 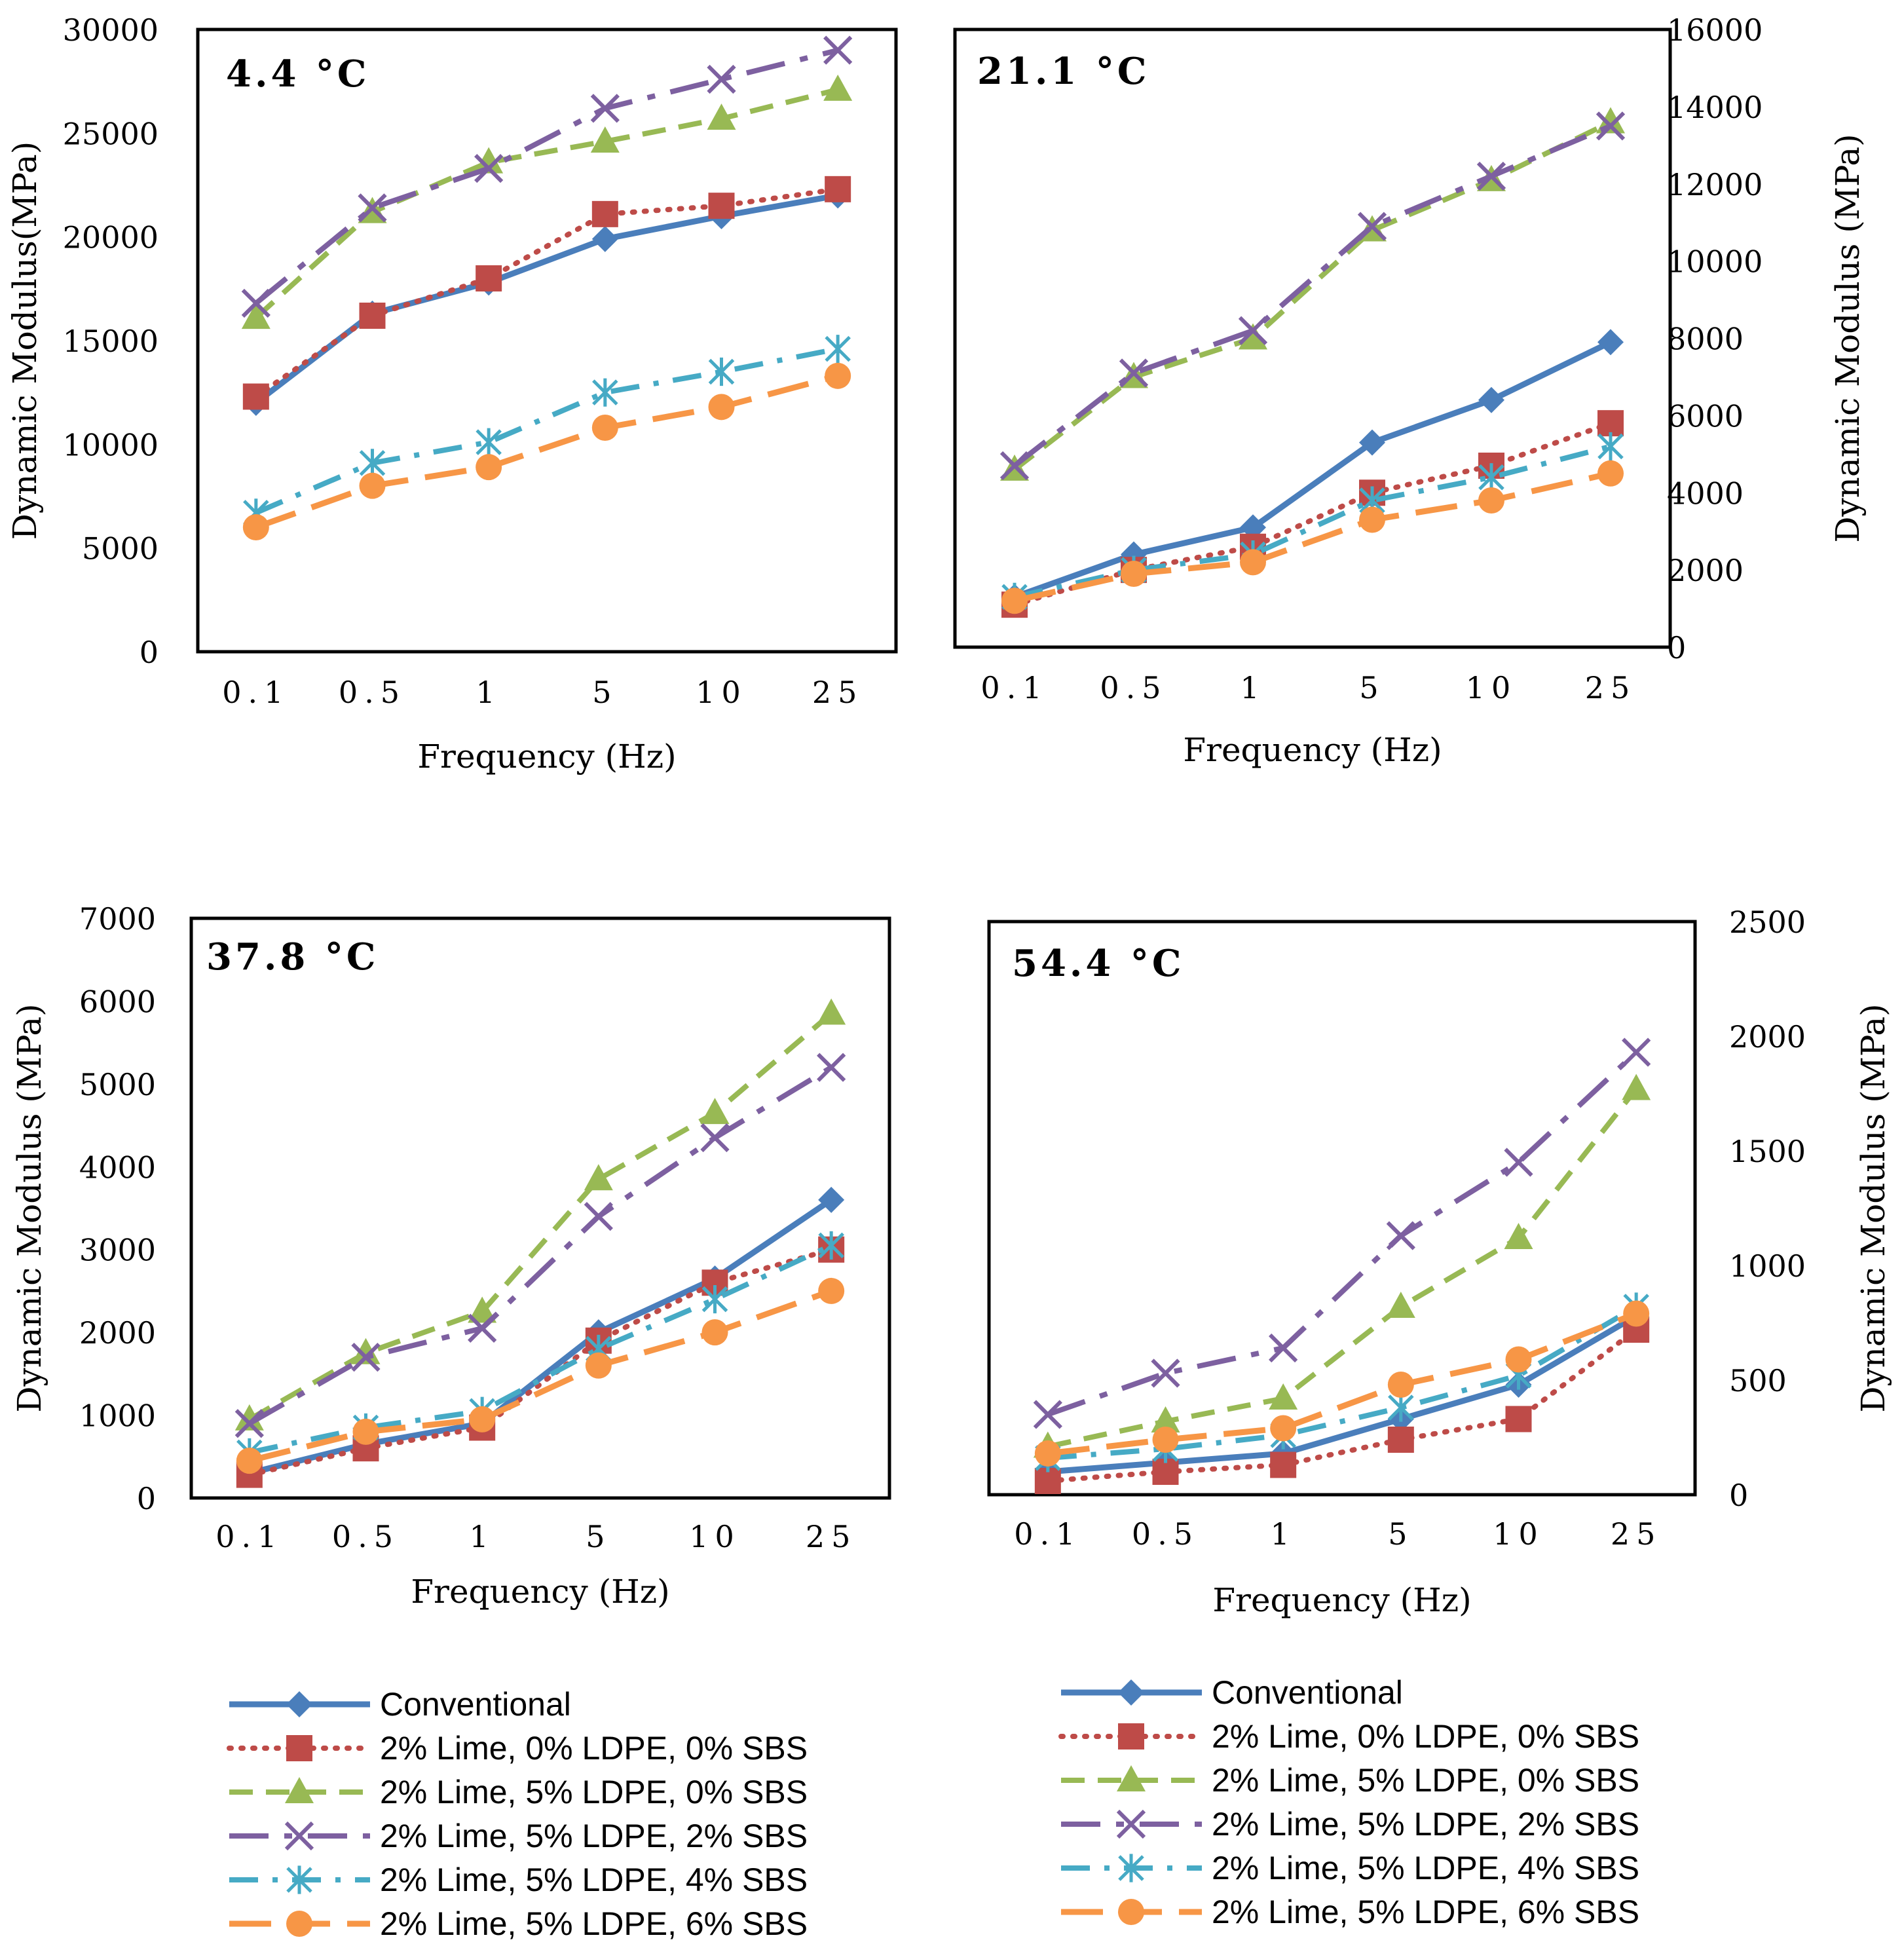 What do you see at coordinates (1098, 963) in the screenshot?
I see `chart-title: 54.4 °C` at bounding box center [1098, 963].